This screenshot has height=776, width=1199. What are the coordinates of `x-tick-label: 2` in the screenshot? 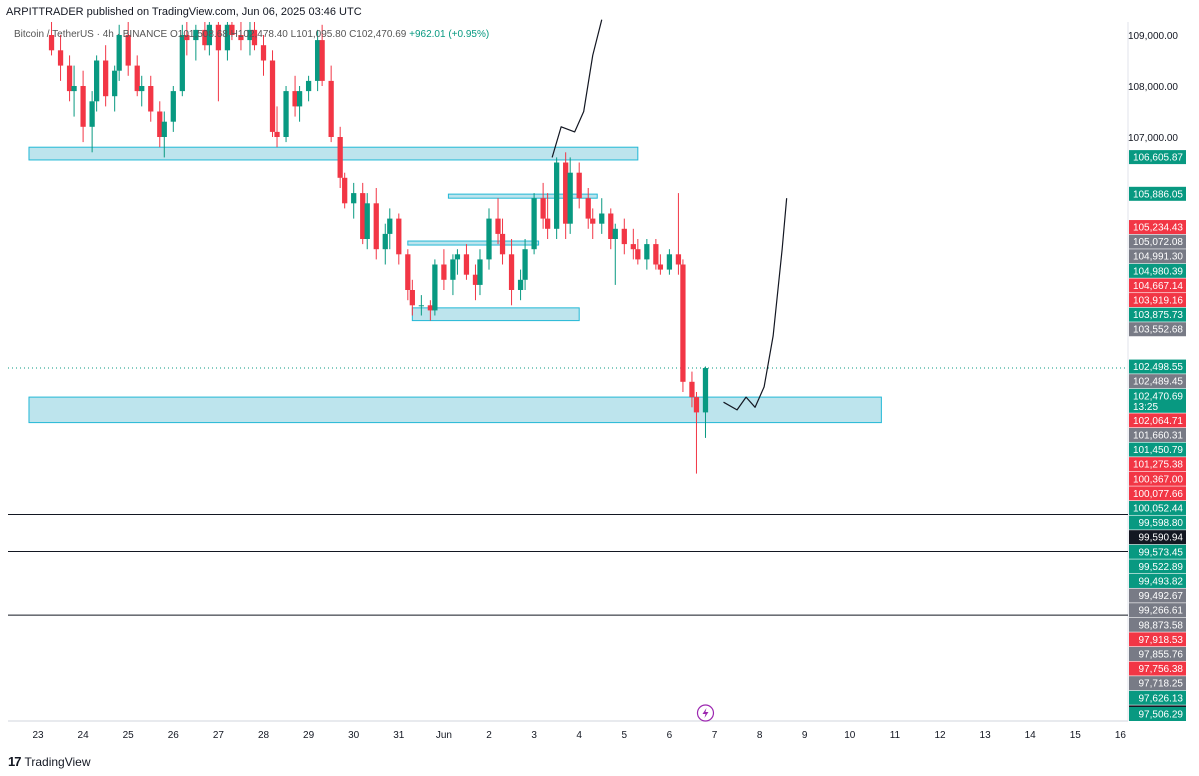 It's located at (489, 735).